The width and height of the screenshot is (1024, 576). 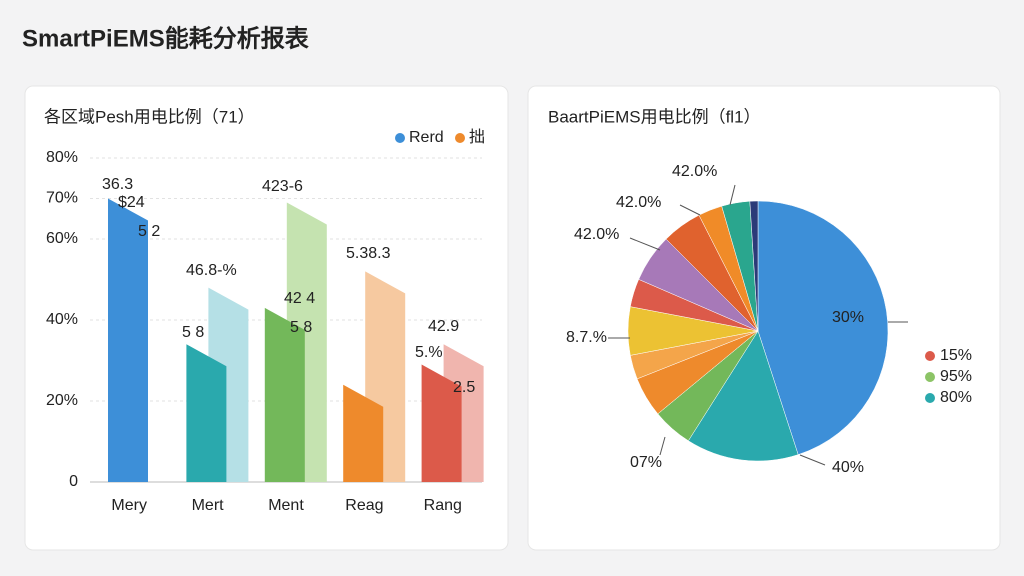 What do you see at coordinates (62, 157) in the screenshot?
I see `y-tick-label: 80%` at bounding box center [62, 157].